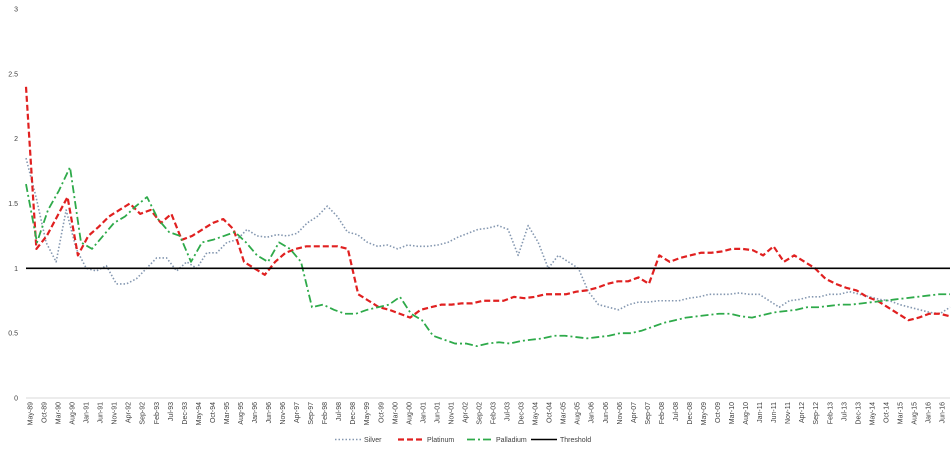 The width and height of the screenshot is (952, 451). I want to click on legend: Silver Platinum Palladium Threshold, so click(463, 440).